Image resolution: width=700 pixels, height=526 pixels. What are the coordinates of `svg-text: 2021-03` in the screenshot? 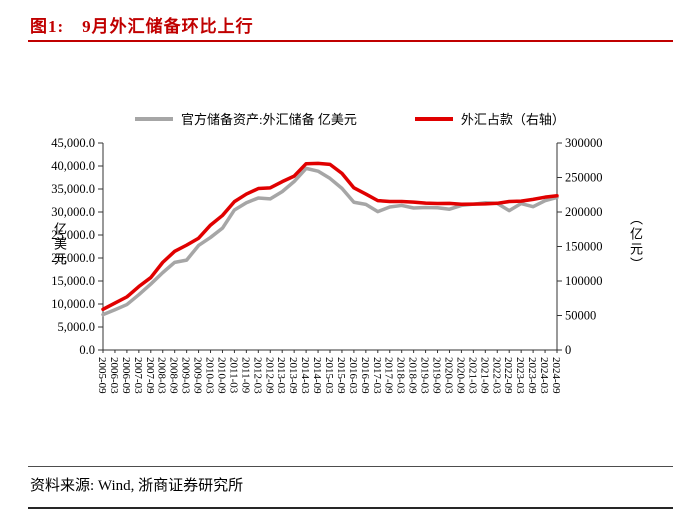 It's located at (472, 375).